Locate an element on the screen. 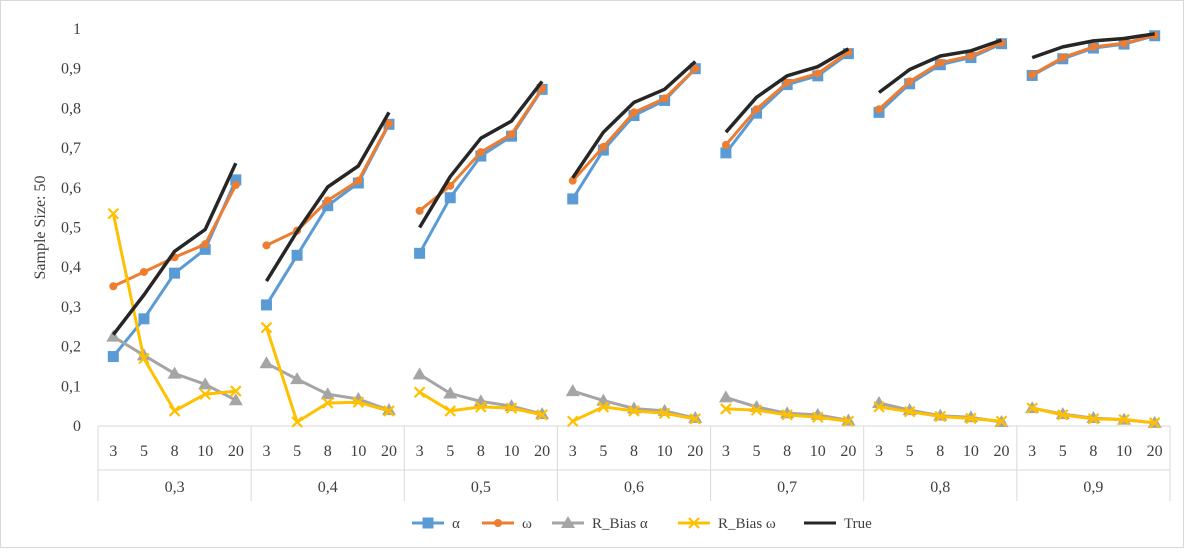 Image resolution: width=1184 pixels, height=552 pixels. legend: α ω R_Bias α R_Bias ω True is located at coordinates (642, 524).